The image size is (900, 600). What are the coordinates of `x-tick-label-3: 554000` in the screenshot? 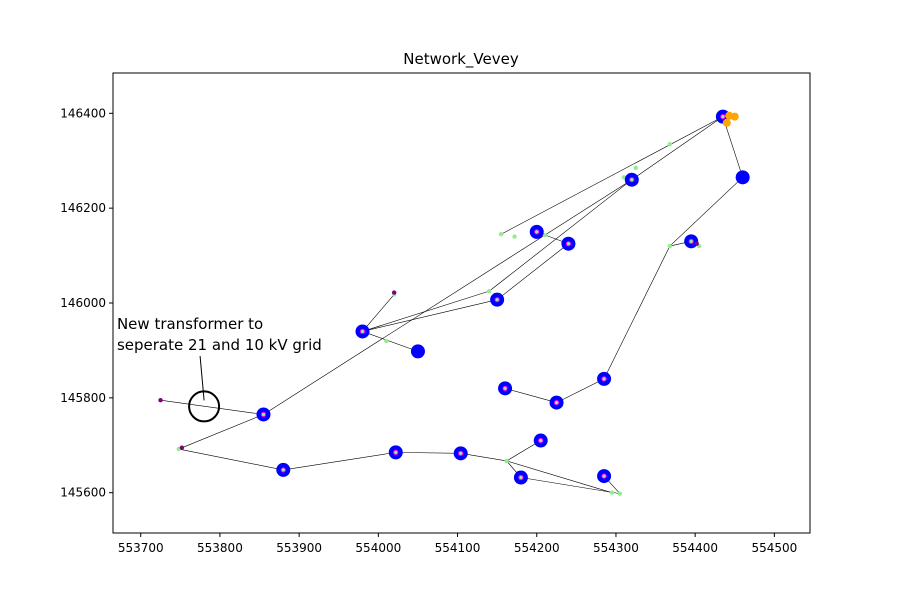 It's located at (378, 548).